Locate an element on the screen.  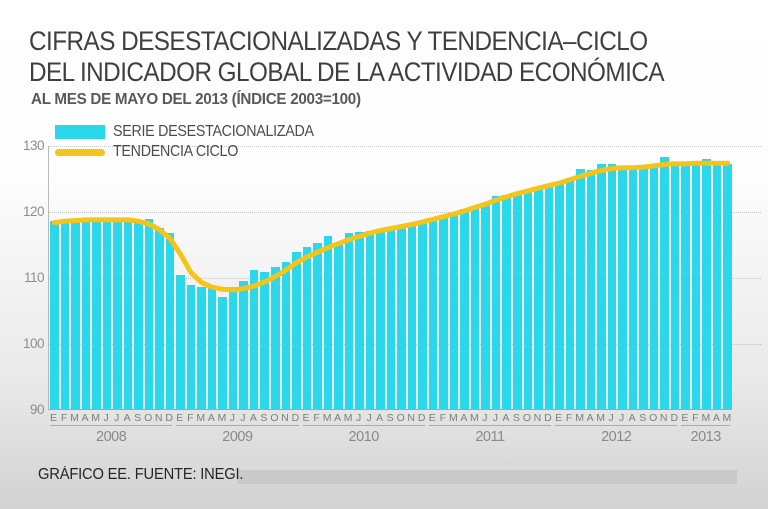
footer-highlight-band is located at coordinates (487, 477).